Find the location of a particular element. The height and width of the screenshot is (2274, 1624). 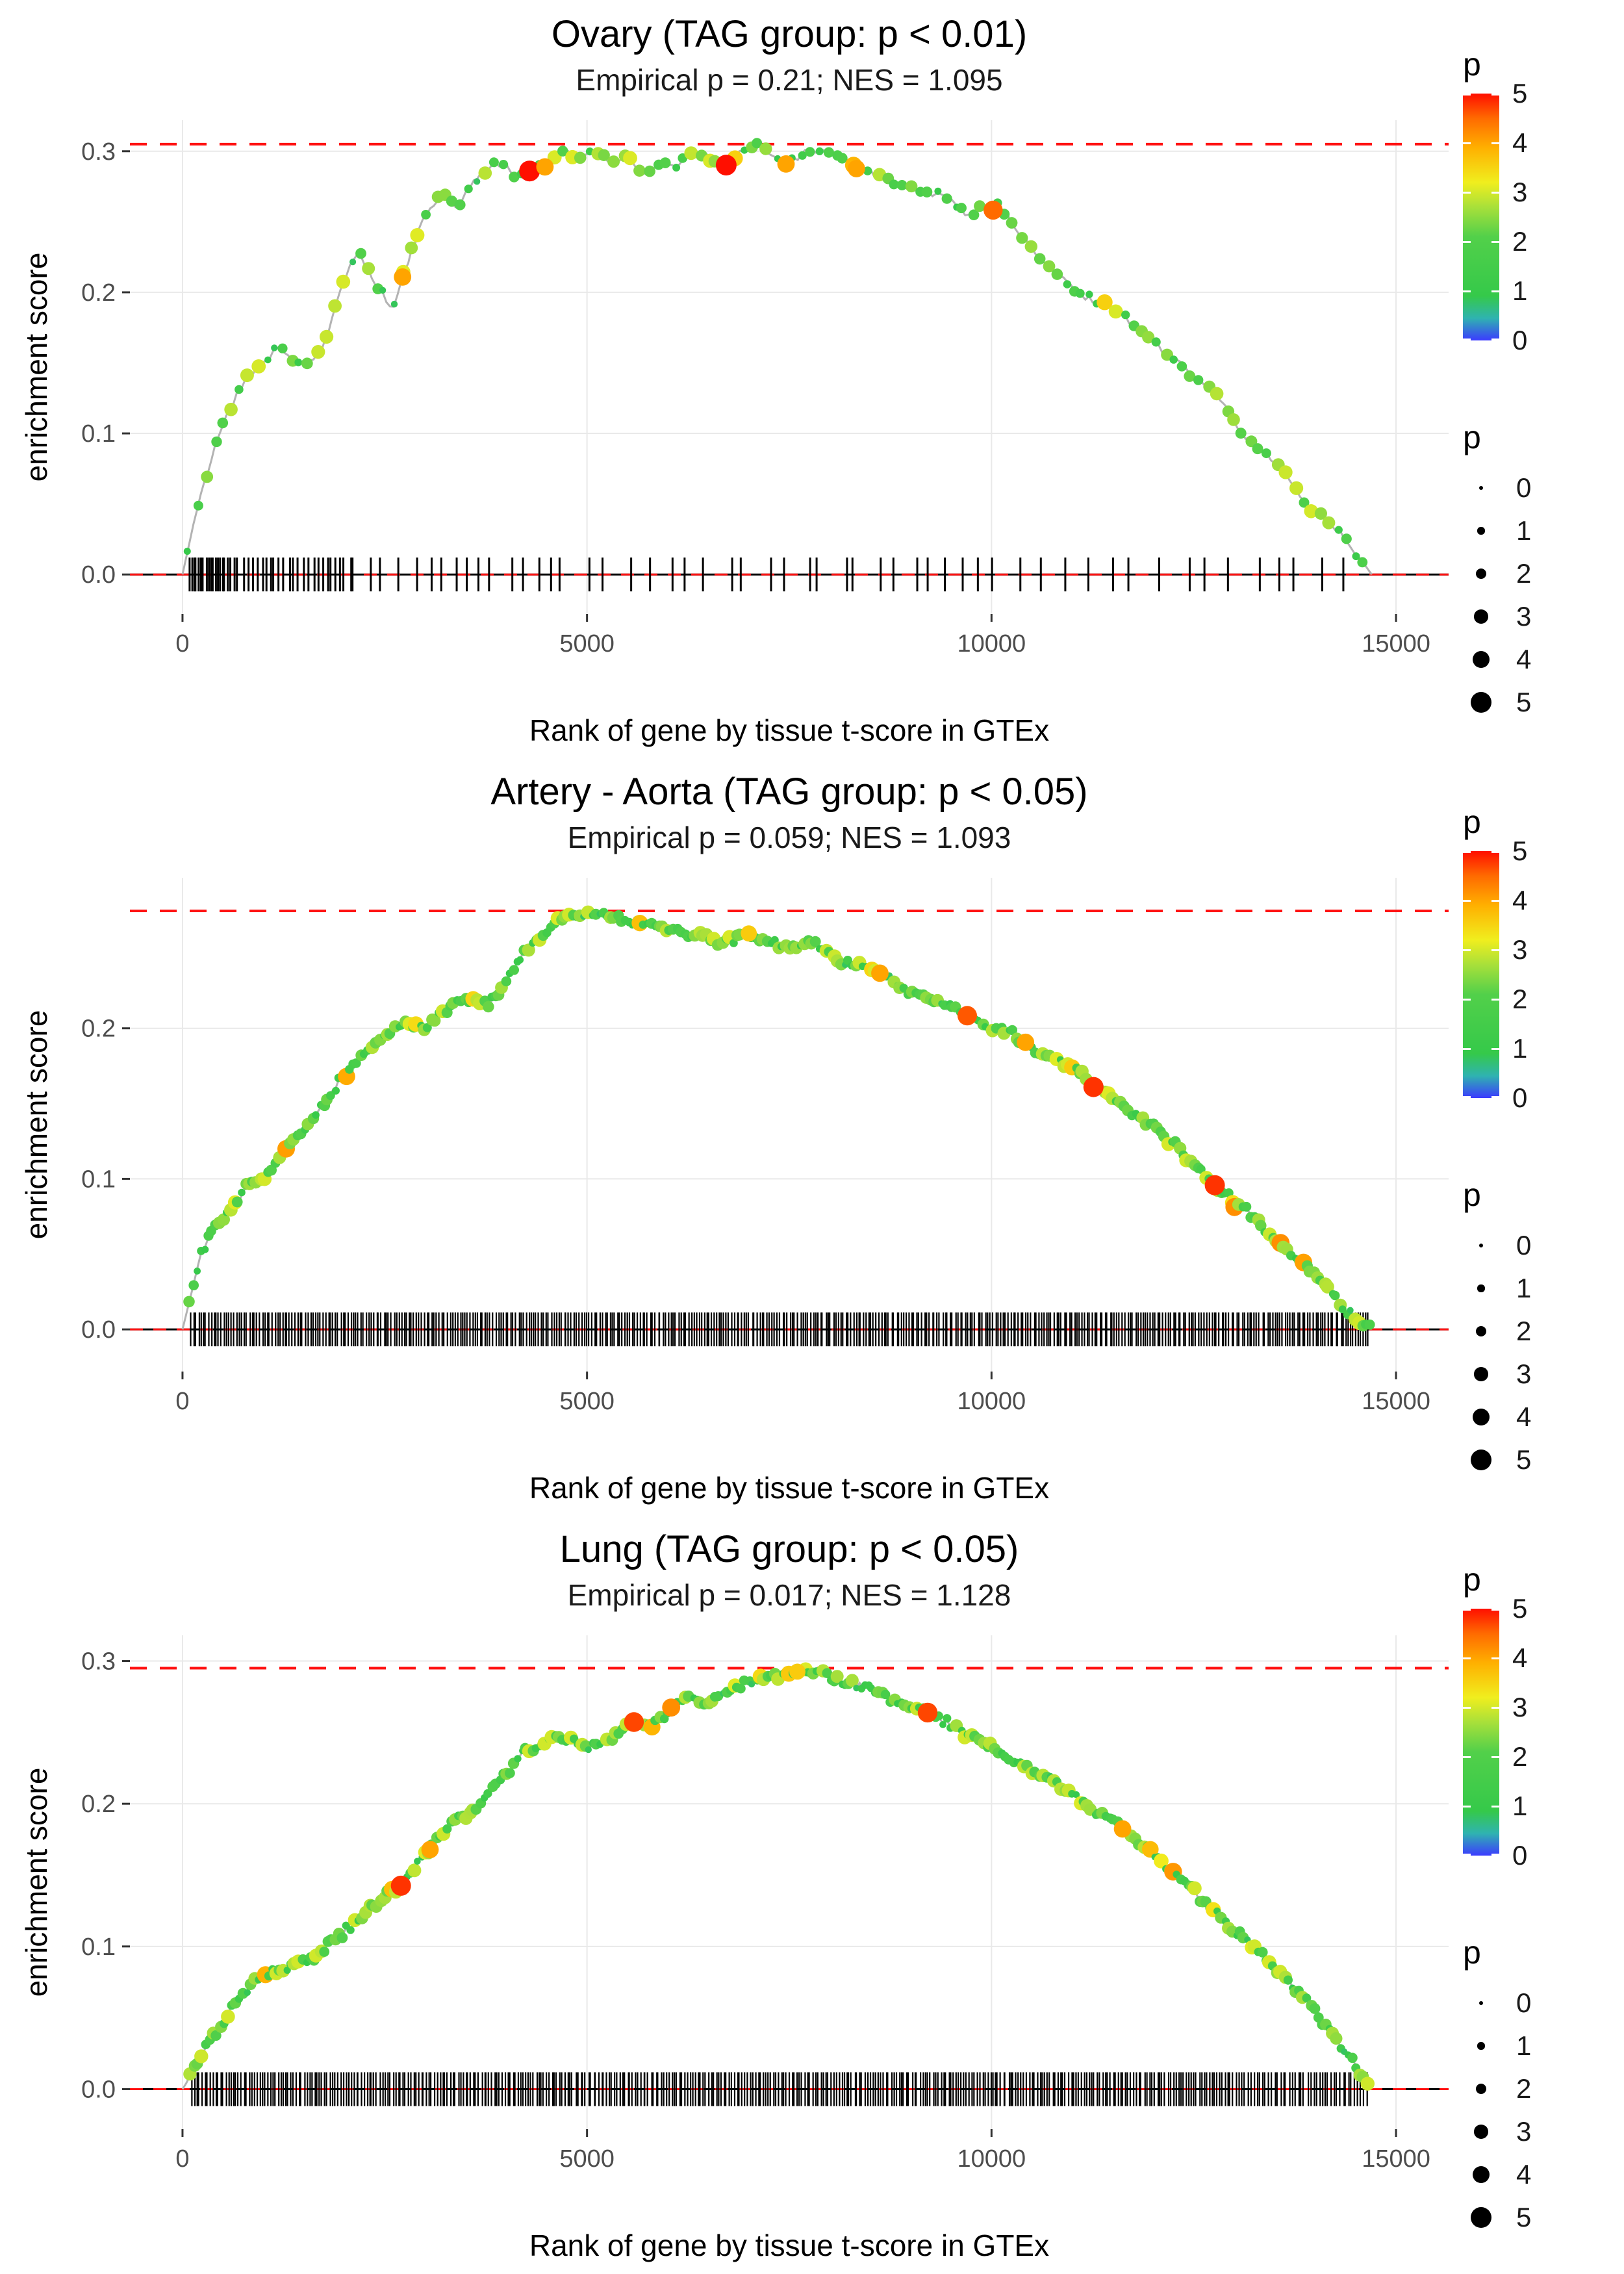

y-axis-label: enrichment score is located at coordinates (36, 1125).